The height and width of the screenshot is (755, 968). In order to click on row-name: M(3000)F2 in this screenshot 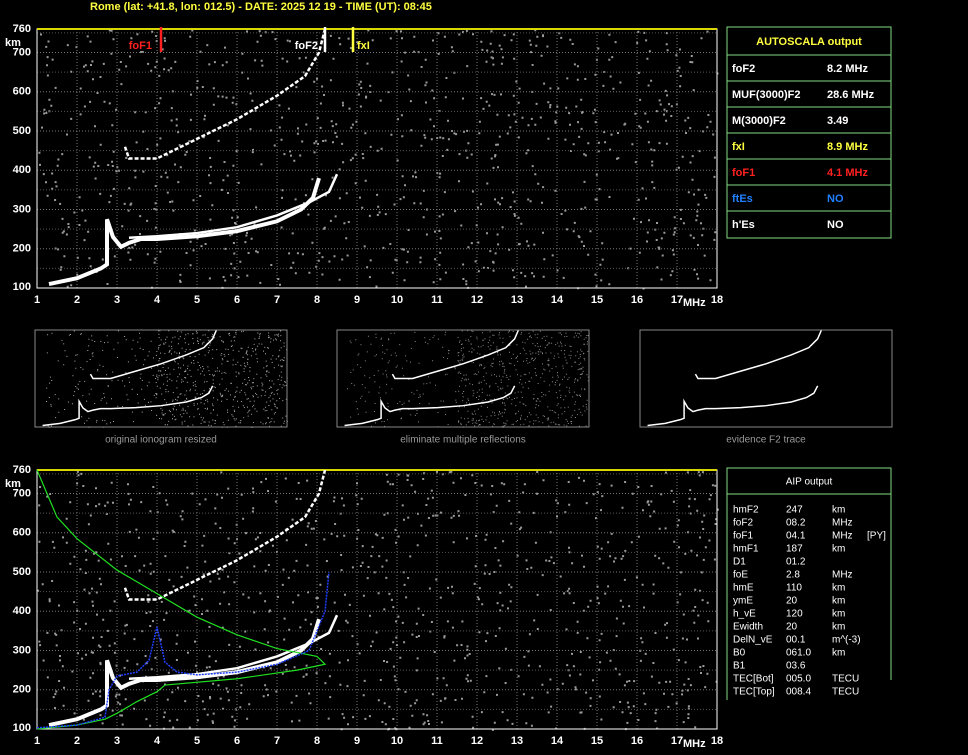, I will do `click(759, 121)`.